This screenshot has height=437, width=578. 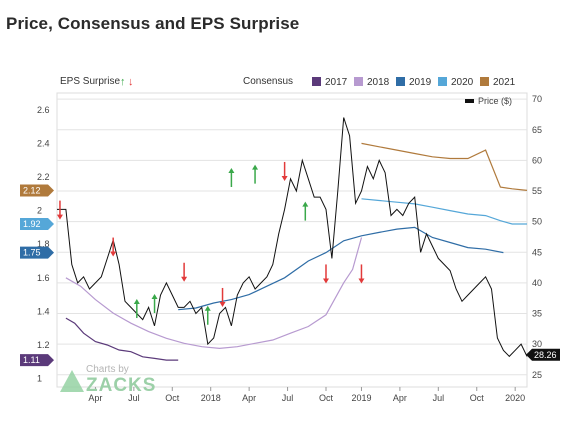 What do you see at coordinates (444, 211) in the screenshot?
I see `consensus-line-2020` at bounding box center [444, 211].